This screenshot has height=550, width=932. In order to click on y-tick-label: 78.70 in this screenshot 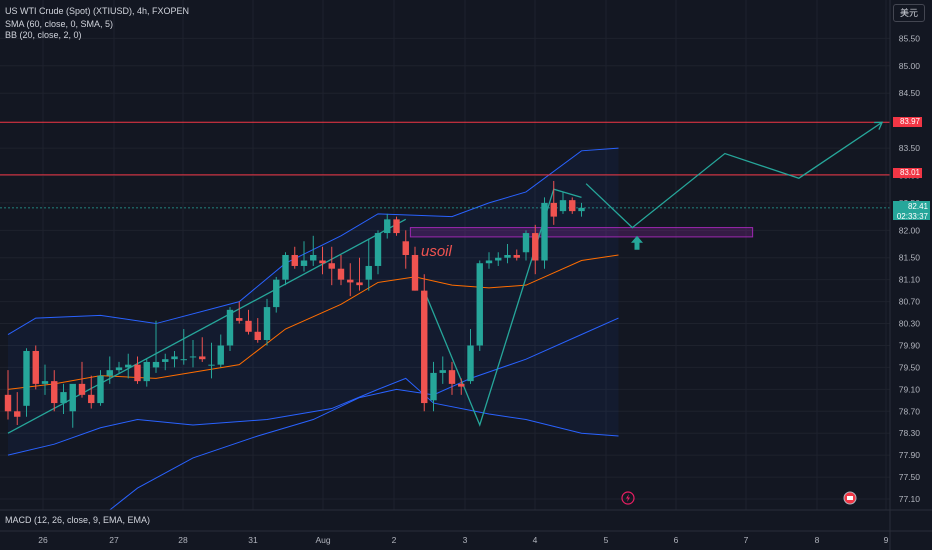, I will do `click(910, 411)`.